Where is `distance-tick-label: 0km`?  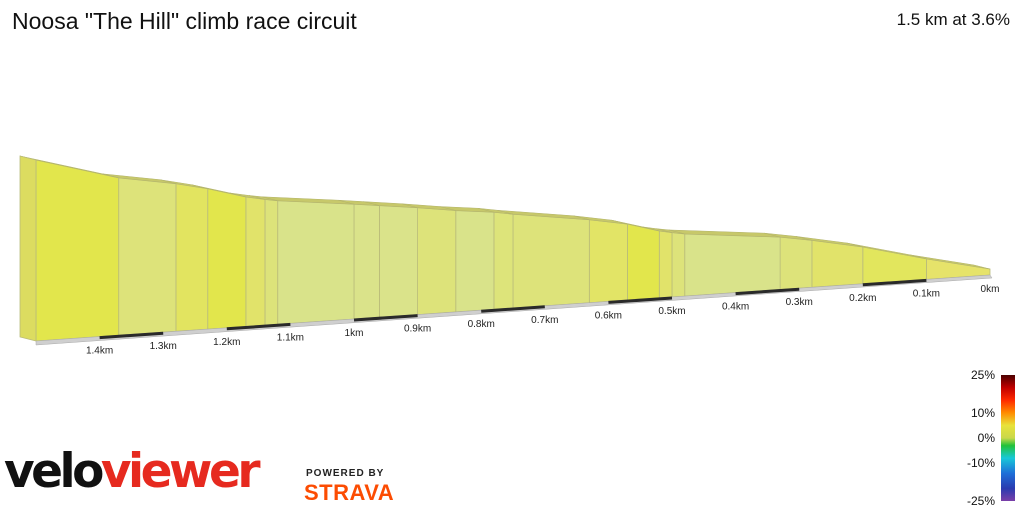 distance-tick-label: 0km is located at coordinates (990, 289).